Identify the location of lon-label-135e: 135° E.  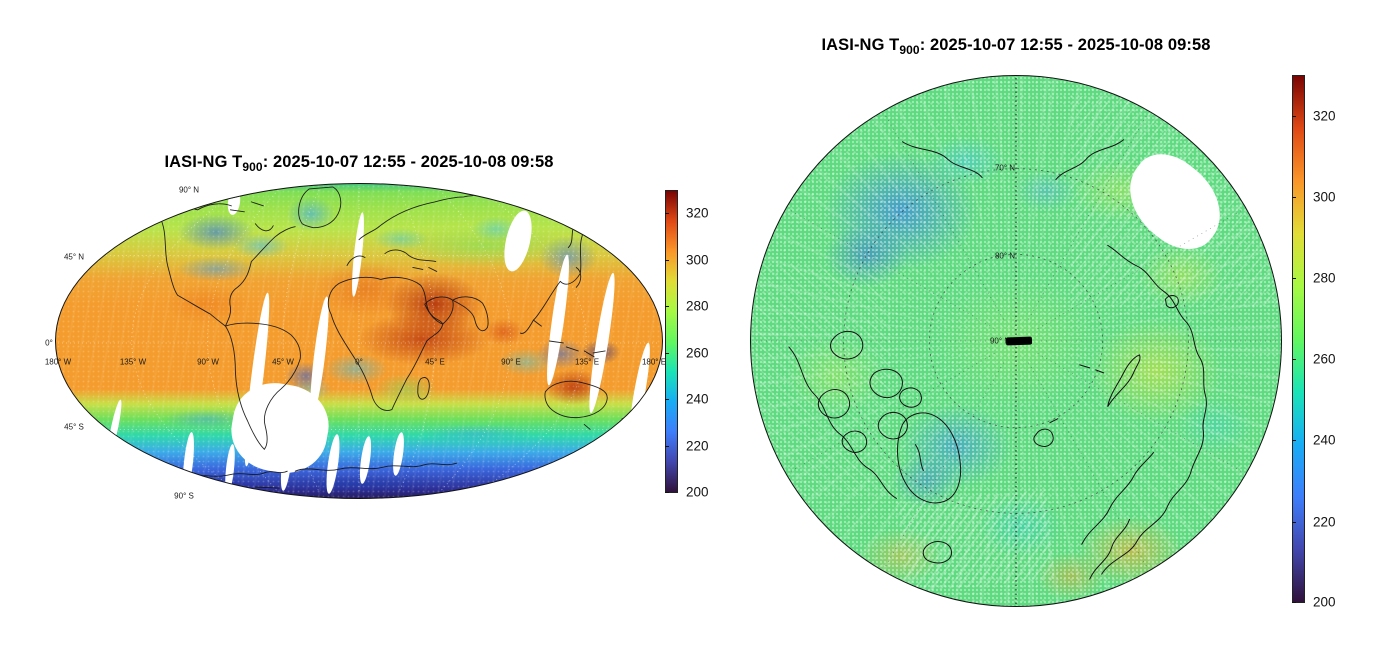
(587, 362).